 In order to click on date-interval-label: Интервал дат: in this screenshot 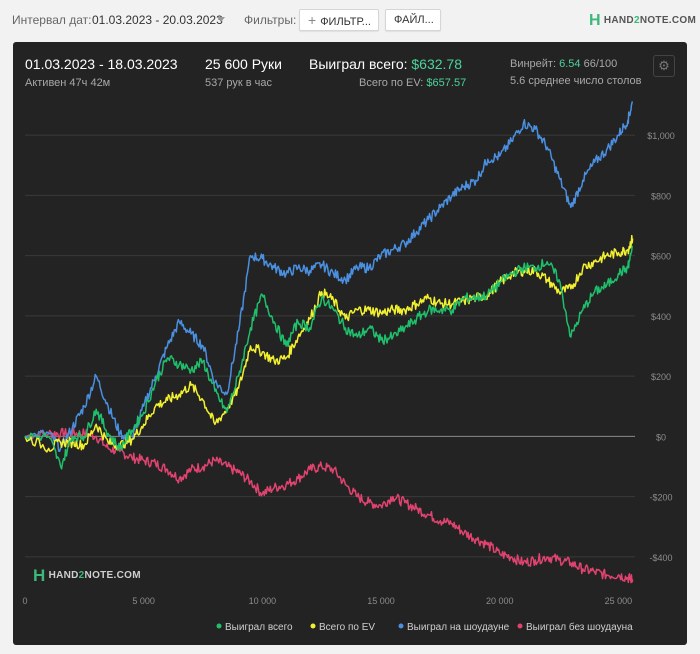, I will do `click(52, 20)`.